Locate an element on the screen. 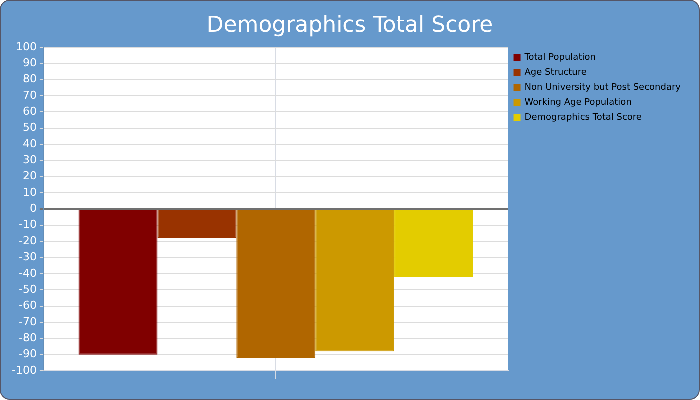 The image size is (700, 400). chart-title: Demographics Total Score is located at coordinates (350, 25).